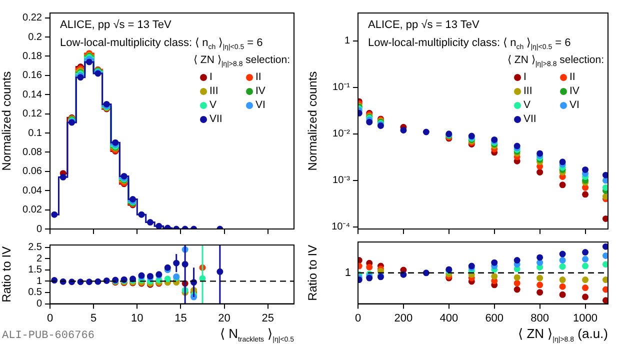  I want to click on y-tick-label: 0.18, so click(32, 56).